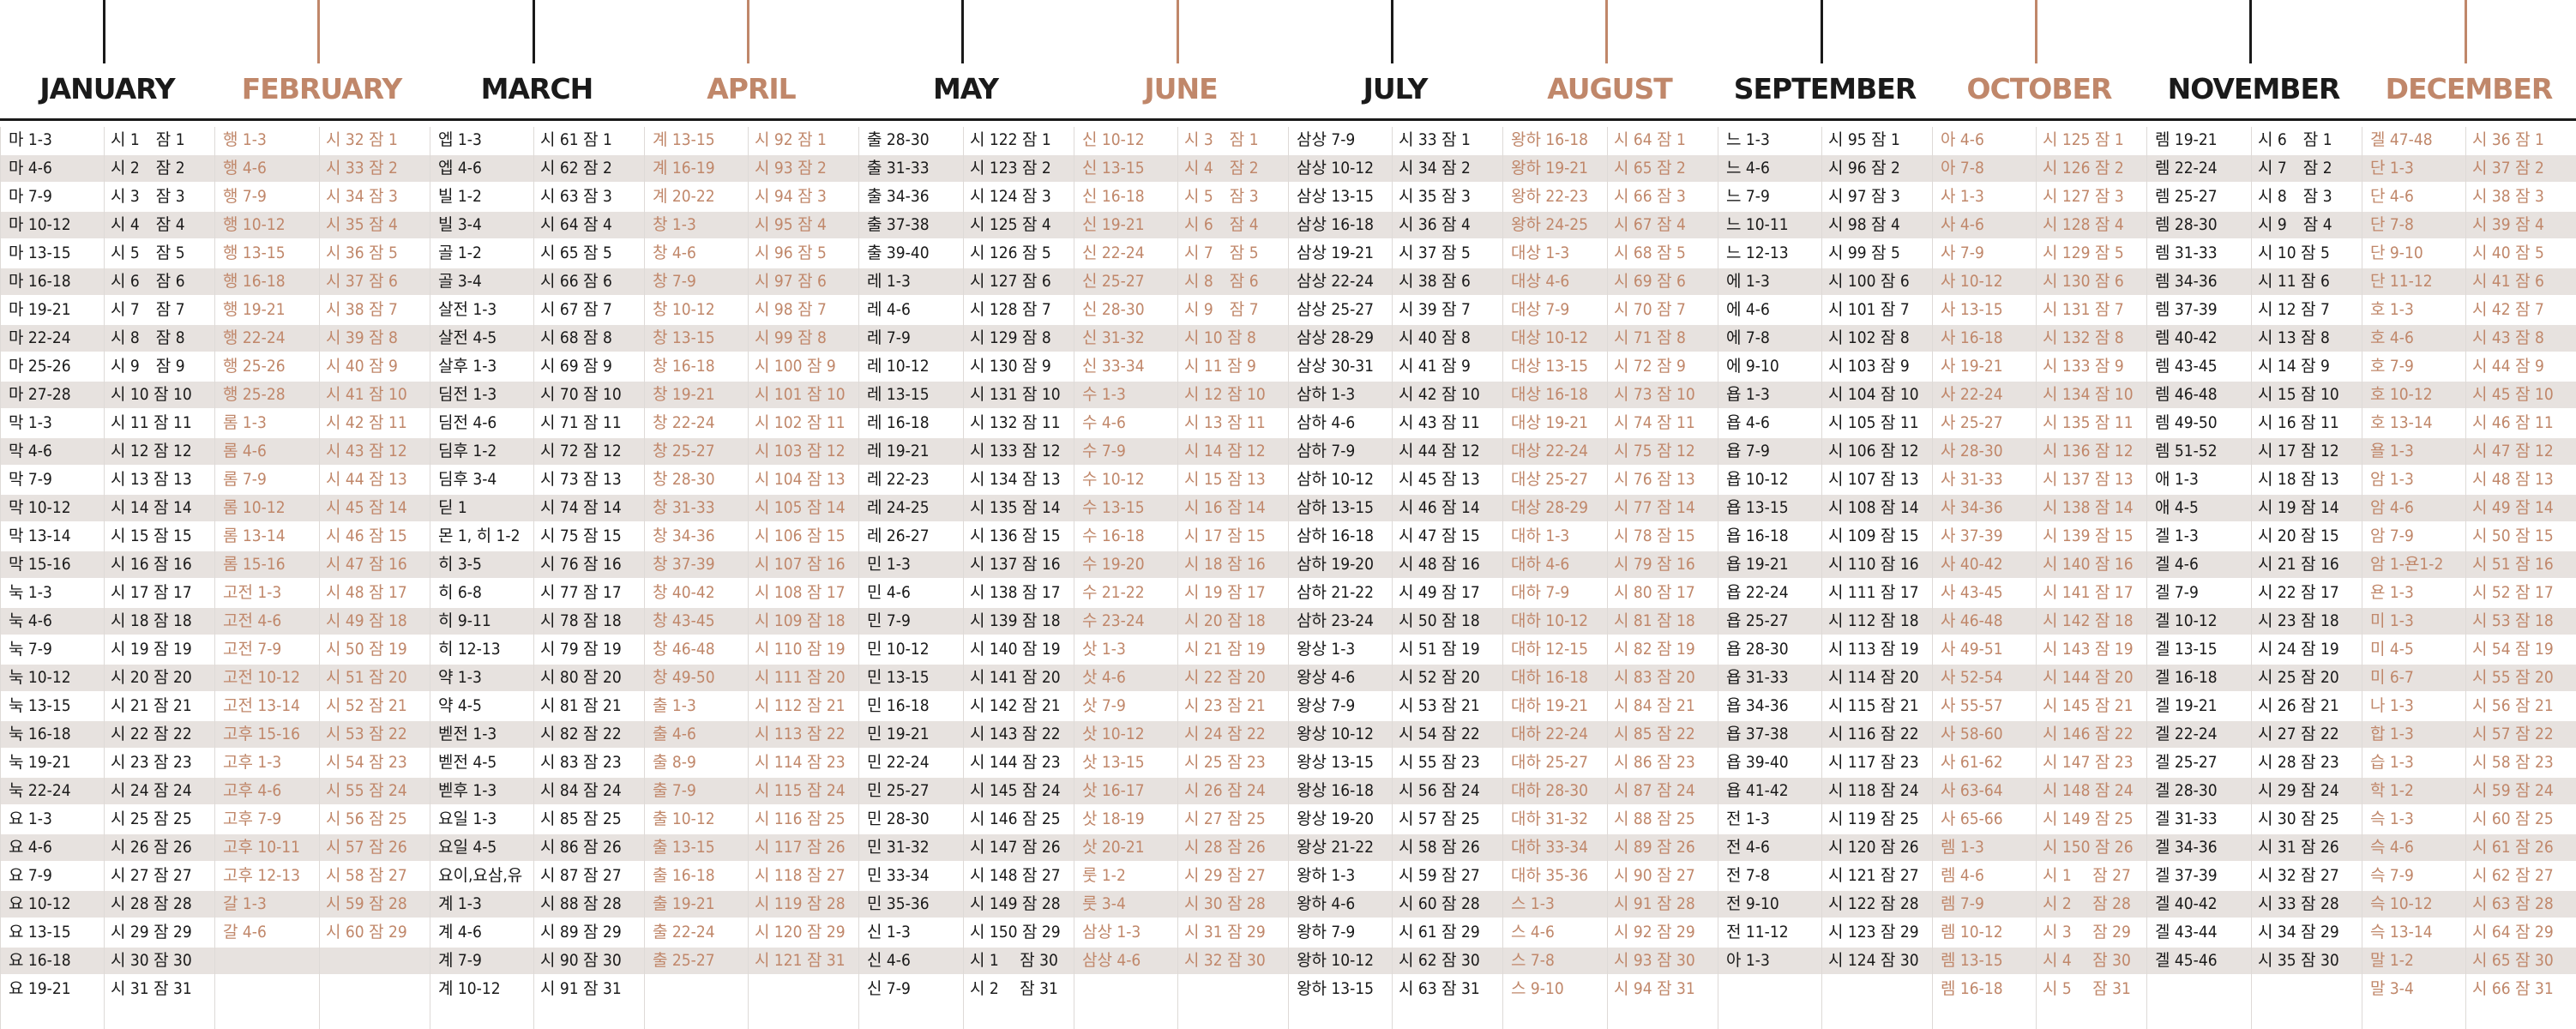  I want to click on psalm-proverb-reading: 시 129 잠 8, so click(1011, 337).